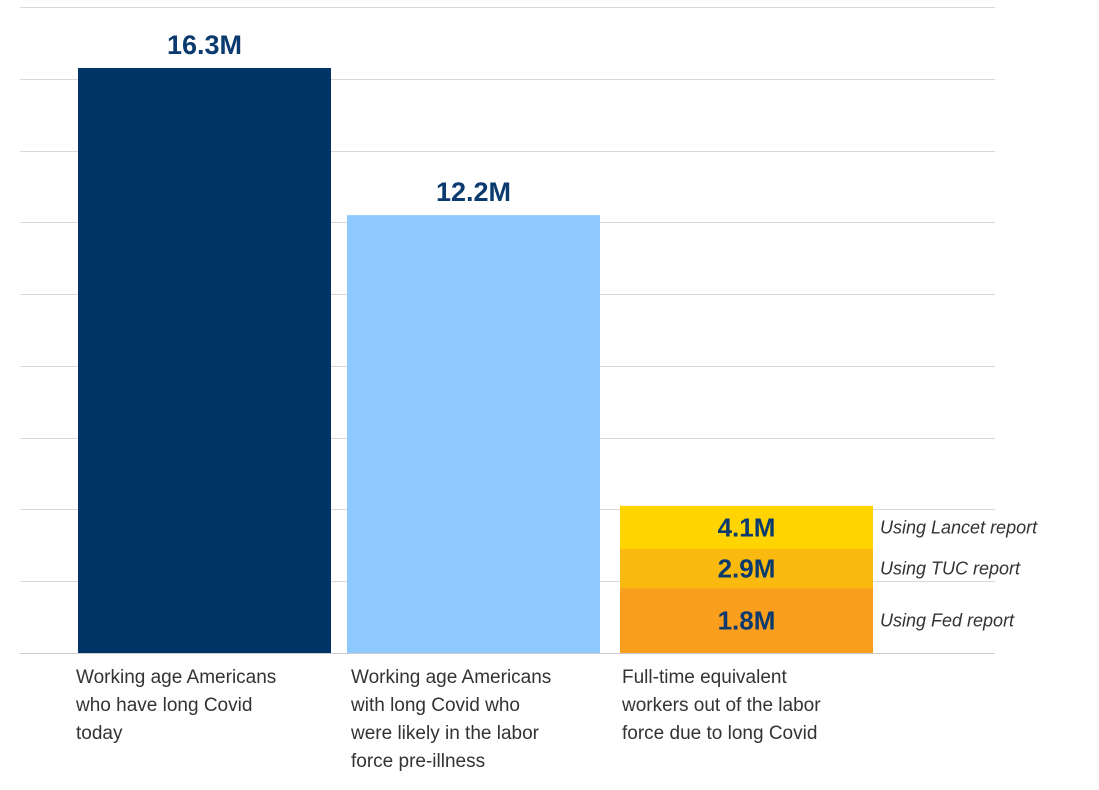  What do you see at coordinates (959, 527) in the screenshot?
I see `estimate-note: Using Lancet report` at bounding box center [959, 527].